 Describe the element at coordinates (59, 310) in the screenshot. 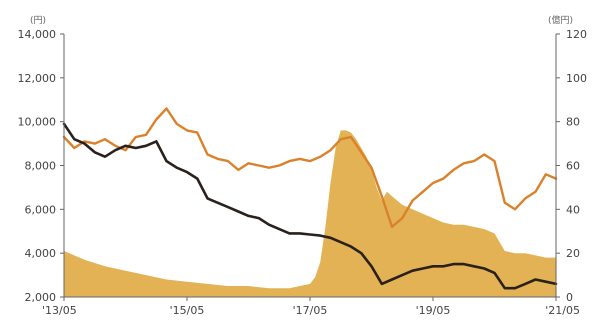

I see `x-tick-label: '13/05` at that location.